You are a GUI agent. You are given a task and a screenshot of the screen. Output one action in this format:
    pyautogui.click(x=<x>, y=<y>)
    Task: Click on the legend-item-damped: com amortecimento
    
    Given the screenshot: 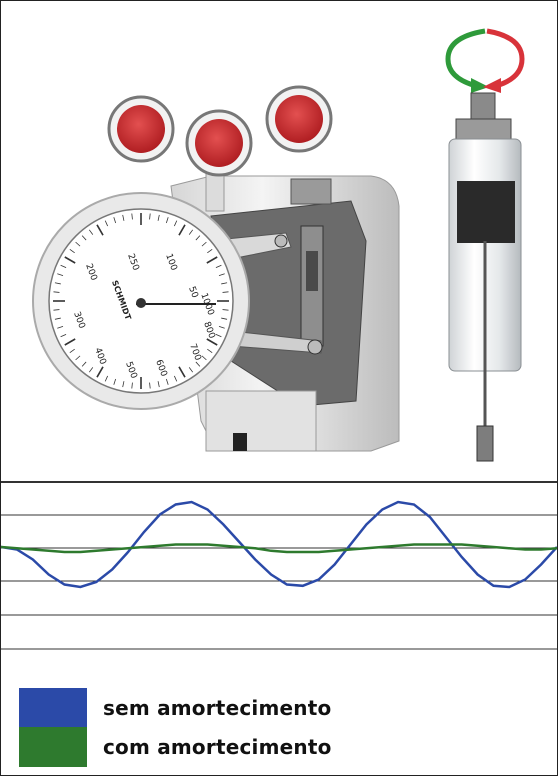 What is the action you would take?
    pyautogui.click(x=175, y=747)
    